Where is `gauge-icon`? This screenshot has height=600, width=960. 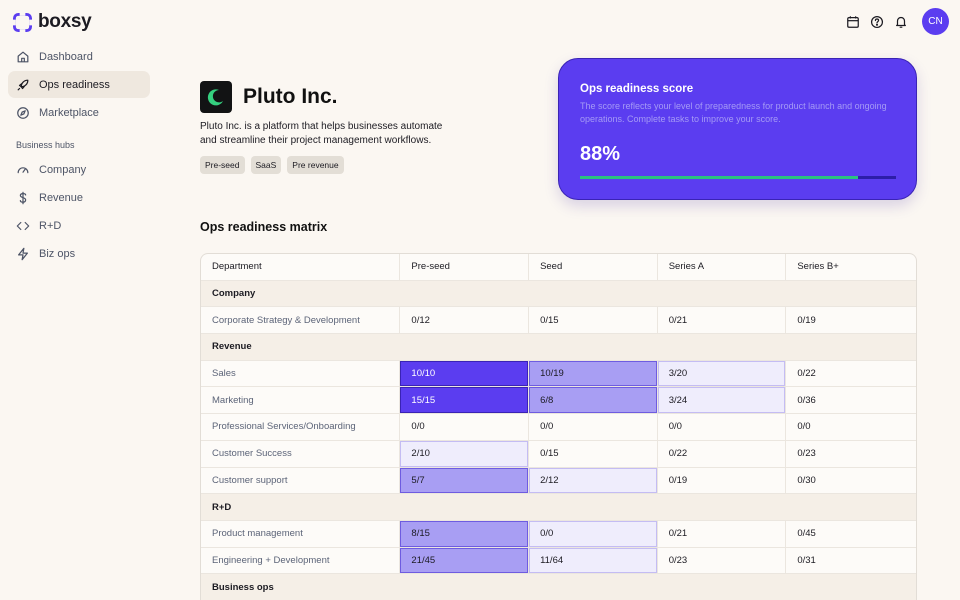
gauge-icon is located at coordinates (23, 169).